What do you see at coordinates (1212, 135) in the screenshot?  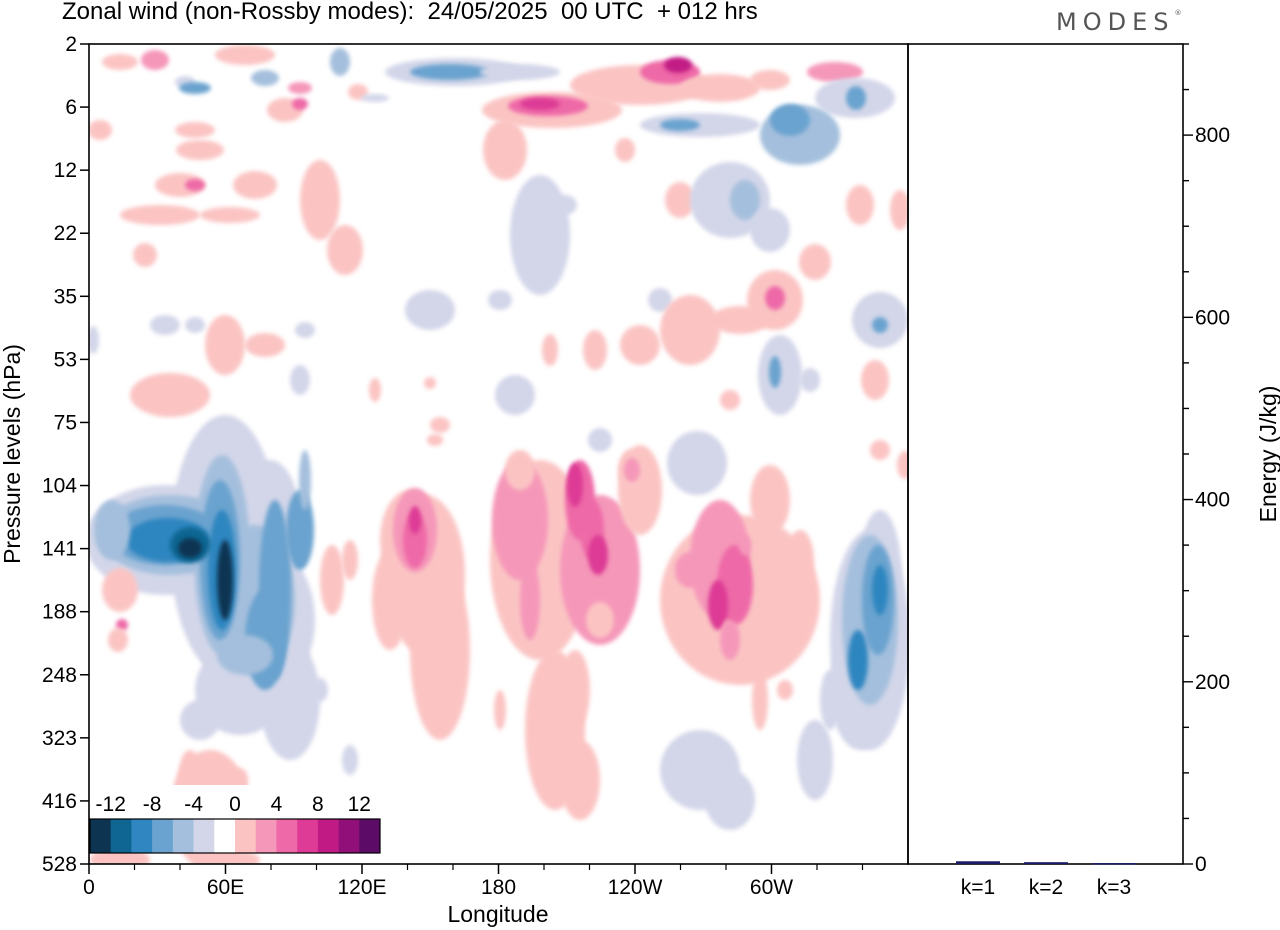 I see `energy-tick-label: 800` at bounding box center [1212, 135].